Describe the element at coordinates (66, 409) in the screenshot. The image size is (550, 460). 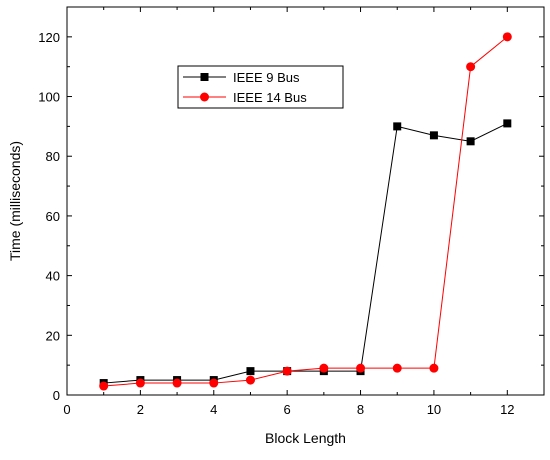
I see `x-tick-label: 0` at that location.